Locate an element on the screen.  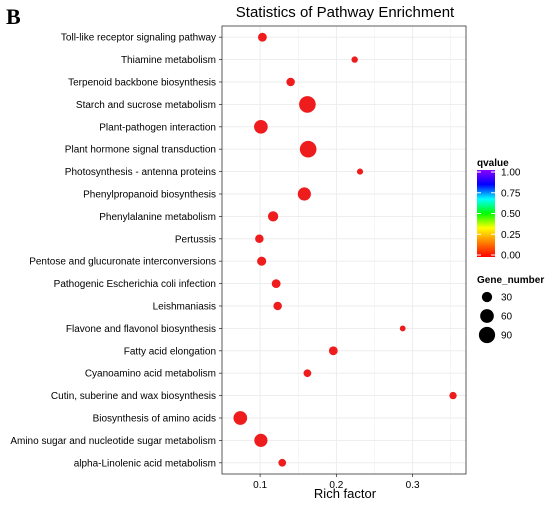
y-tick-label: alpha-Linolenic acid metabolism is located at coordinates (145, 463).